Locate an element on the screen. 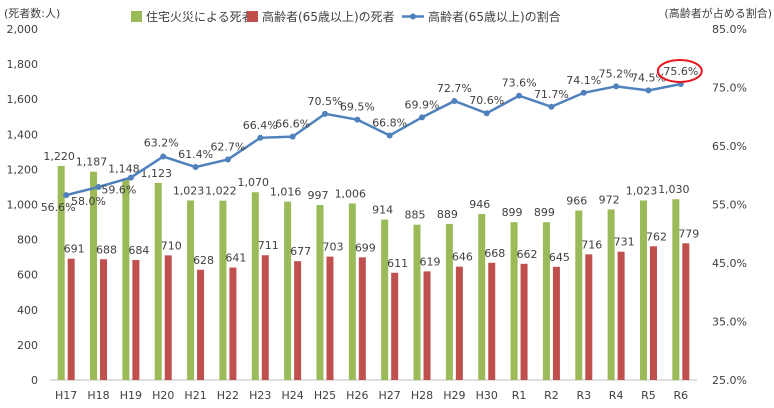 The image size is (774, 408). ratio-label: 69.9% is located at coordinates (422, 104).